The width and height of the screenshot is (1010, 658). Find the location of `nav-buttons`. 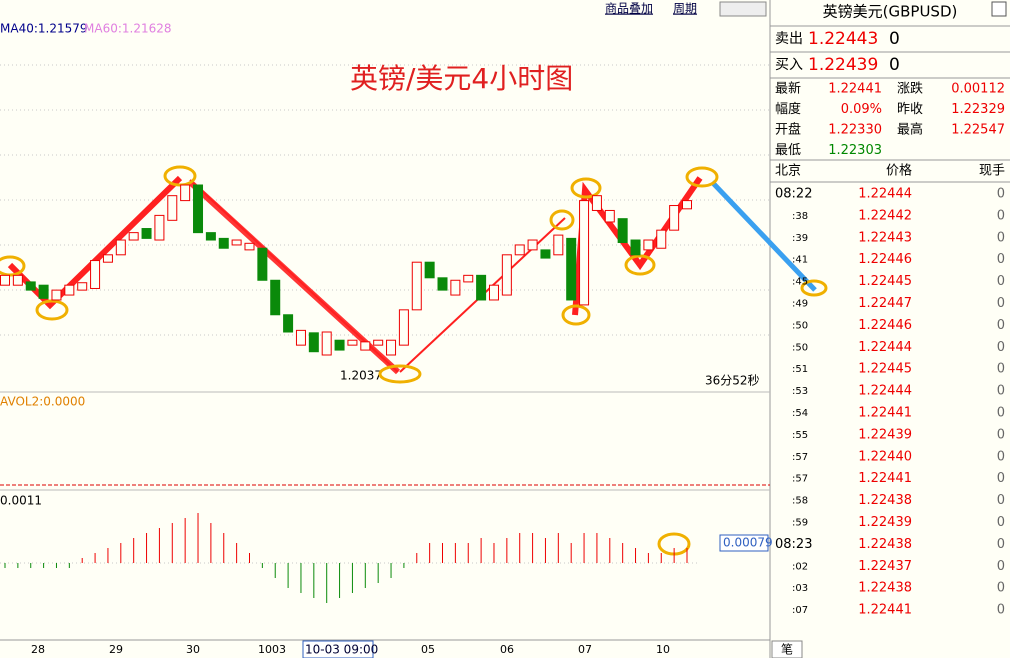

nav-buttons is located at coordinates (743, 9).